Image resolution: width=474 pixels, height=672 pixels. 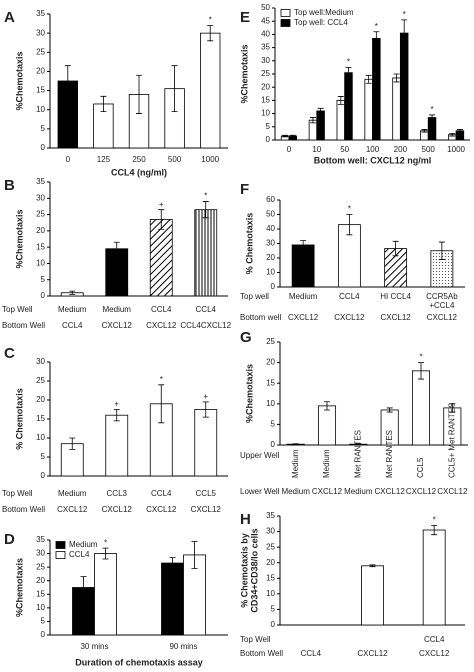 What do you see at coordinates (395, 296) in the screenshot?
I see `row-cell: HI CCL4` at bounding box center [395, 296].